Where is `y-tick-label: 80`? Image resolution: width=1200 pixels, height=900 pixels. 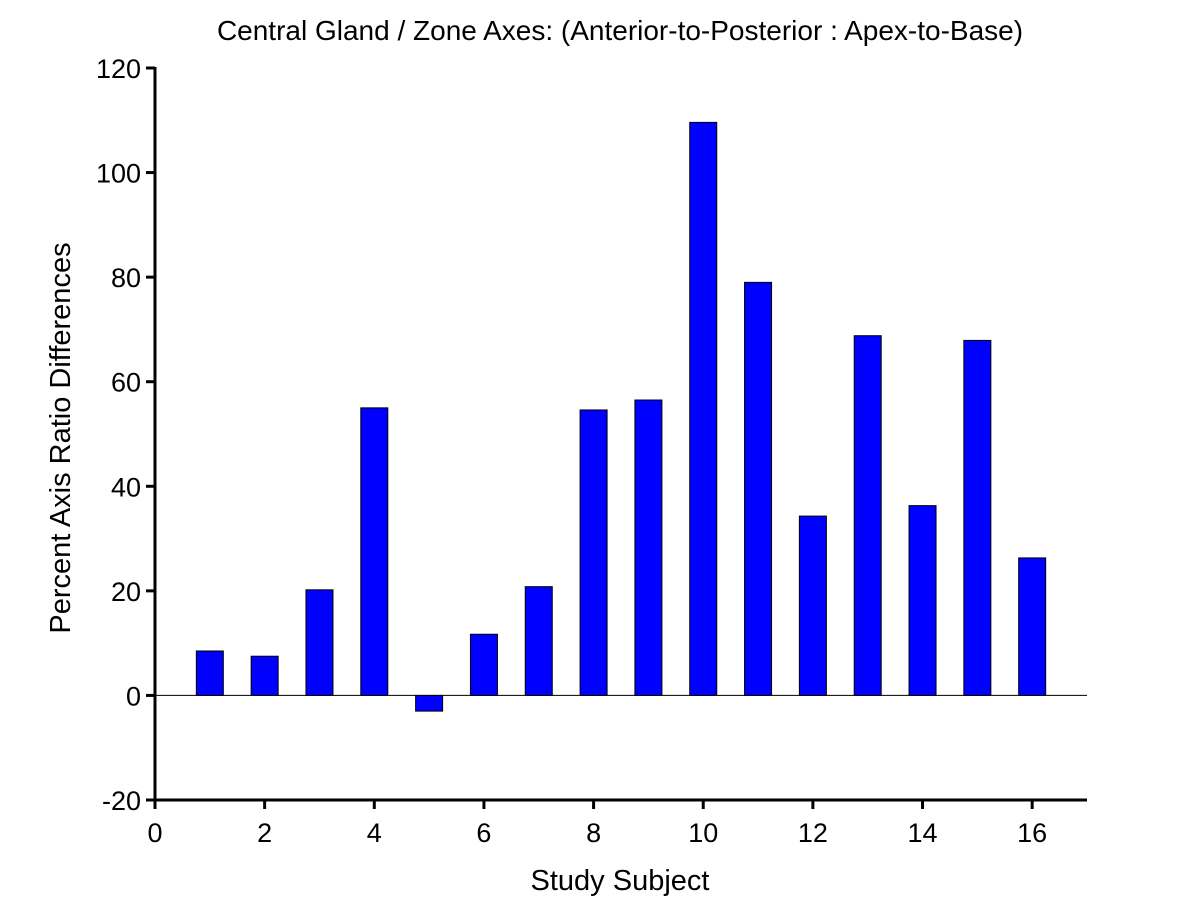
y-tick-label: 80 is located at coordinates (126, 278).